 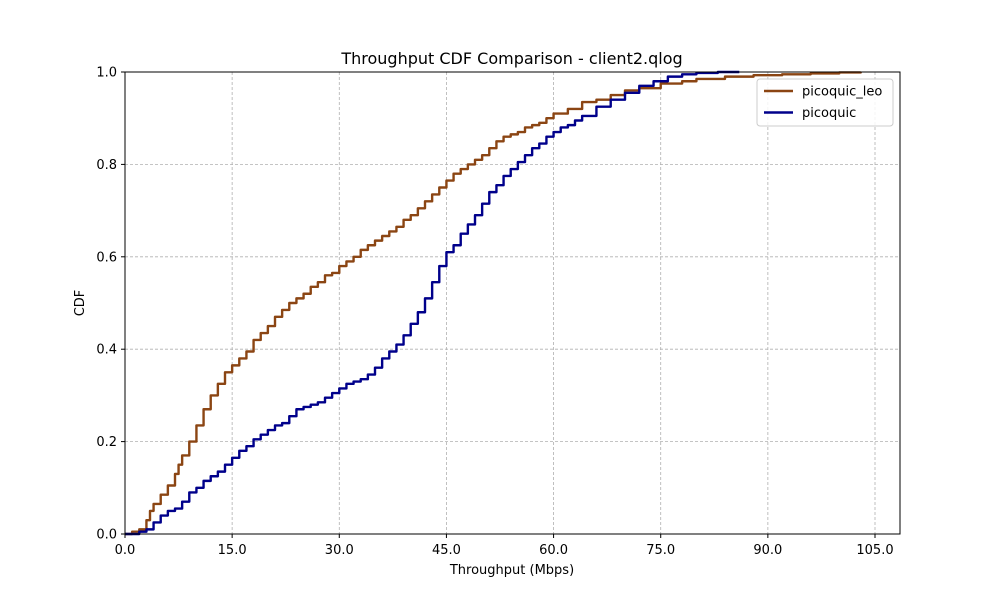 I want to click on y-tick-label: 0.6, so click(x=106, y=257).